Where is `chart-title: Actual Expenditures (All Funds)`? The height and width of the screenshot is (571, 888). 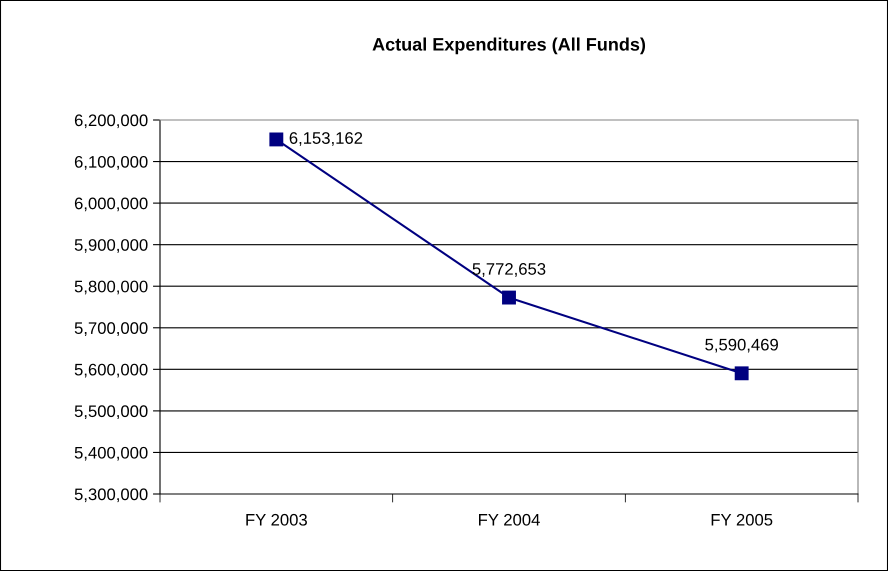 chart-title: Actual Expenditures (All Funds) is located at coordinates (509, 45).